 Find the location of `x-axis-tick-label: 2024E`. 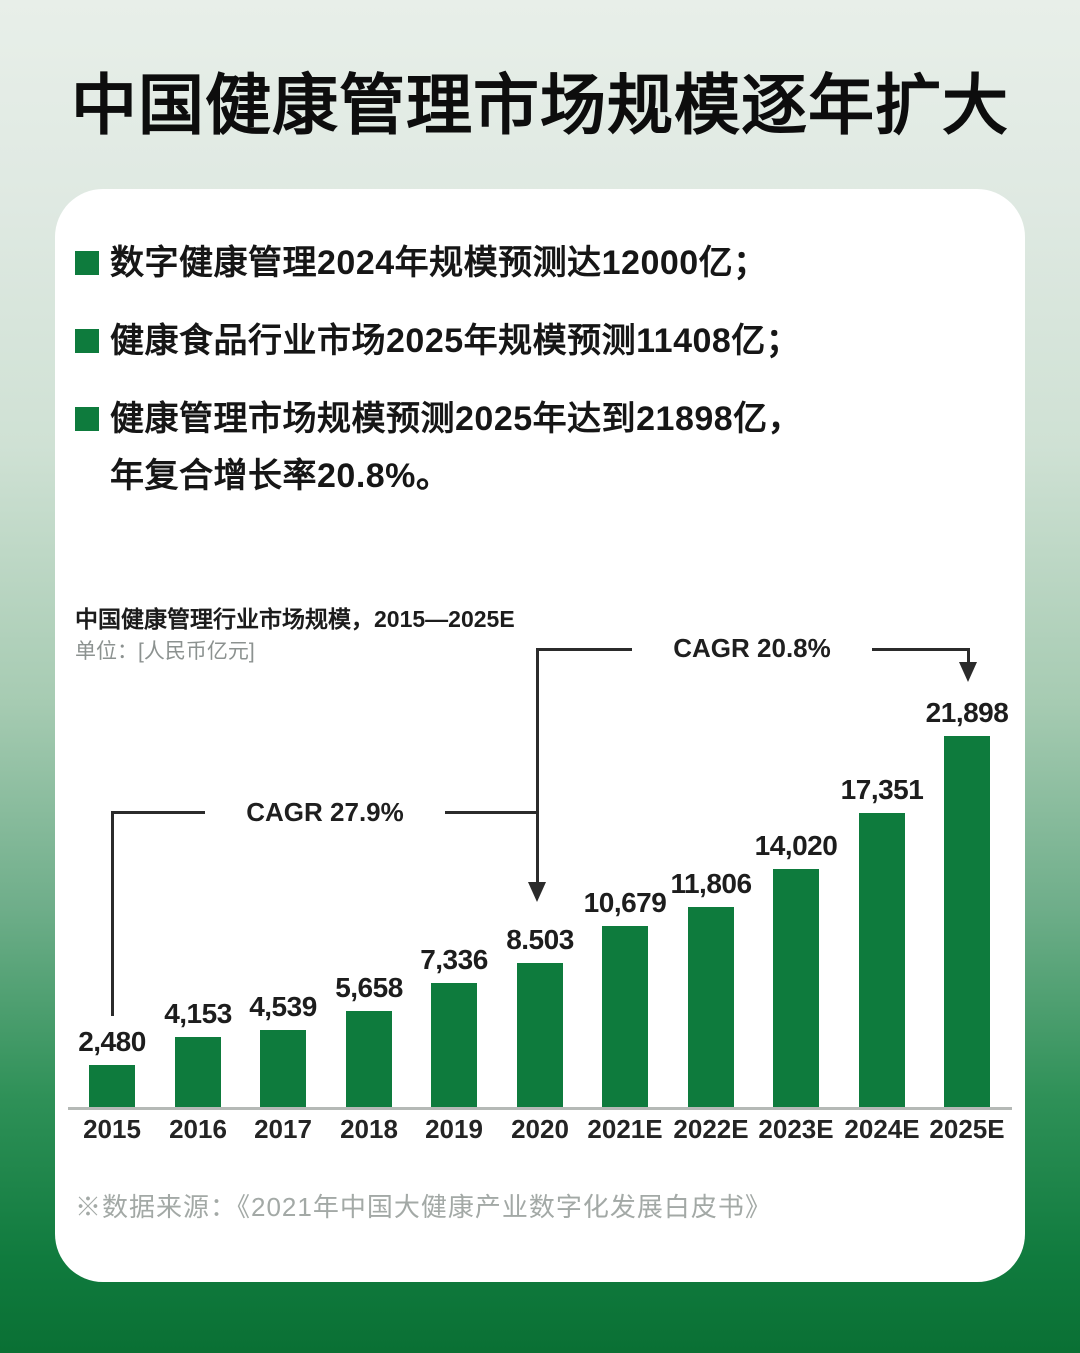

x-axis-tick-label: 2024E is located at coordinates (882, 1129).